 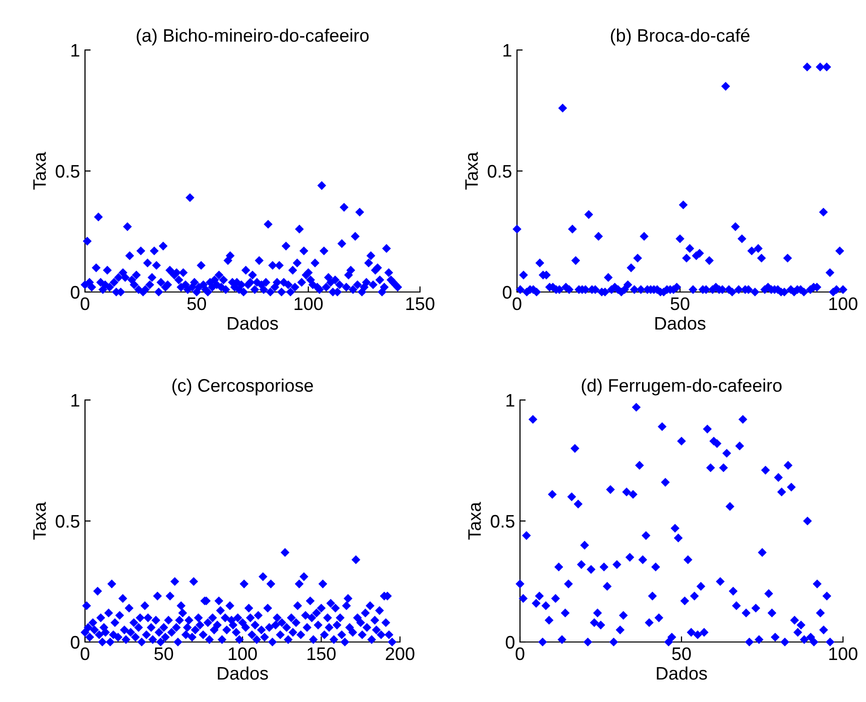 What do you see at coordinates (242, 387) in the screenshot?
I see `chart-title: (c) Cercosporiose` at bounding box center [242, 387].